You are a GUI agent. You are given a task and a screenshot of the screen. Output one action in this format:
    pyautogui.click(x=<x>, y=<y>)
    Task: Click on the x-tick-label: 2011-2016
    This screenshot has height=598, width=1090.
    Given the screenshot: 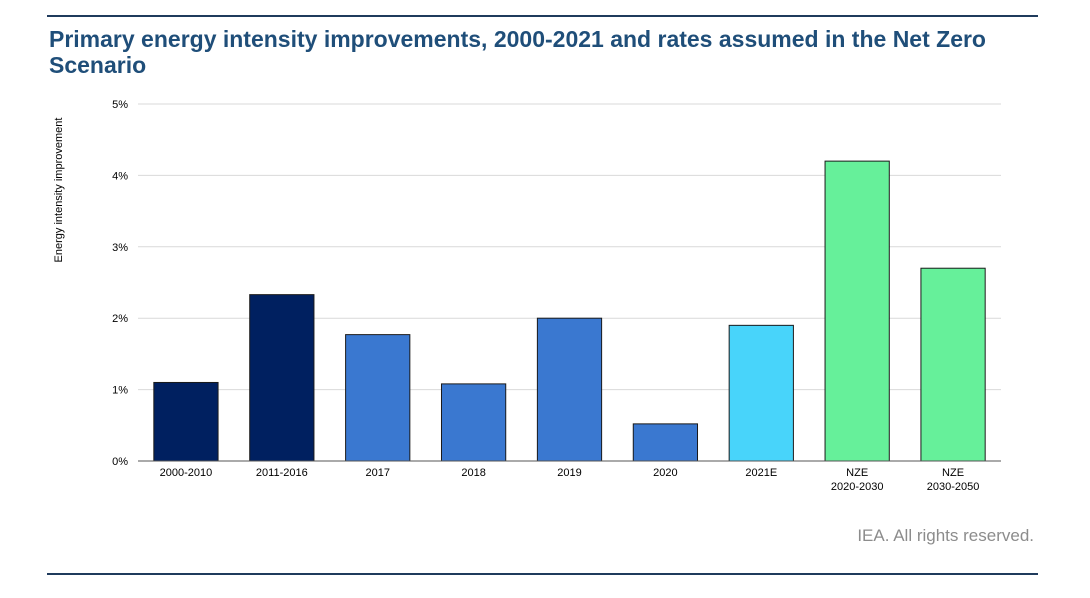 What is the action you would take?
    pyautogui.click(x=282, y=473)
    